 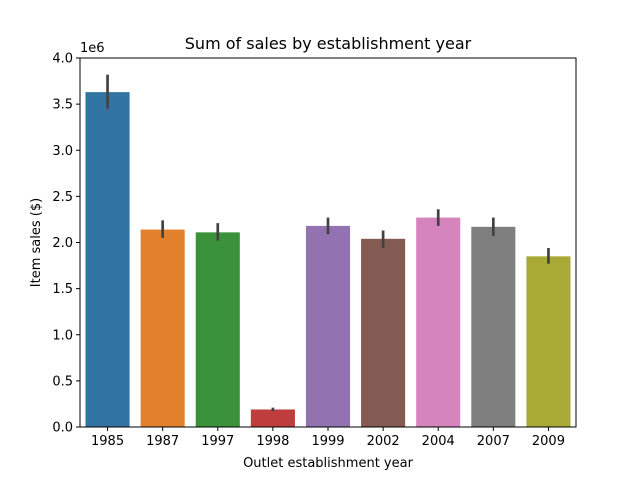 What do you see at coordinates (438, 441) in the screenshot?
I see `x-tick-label: 2004` at bounding box center [438, 441].